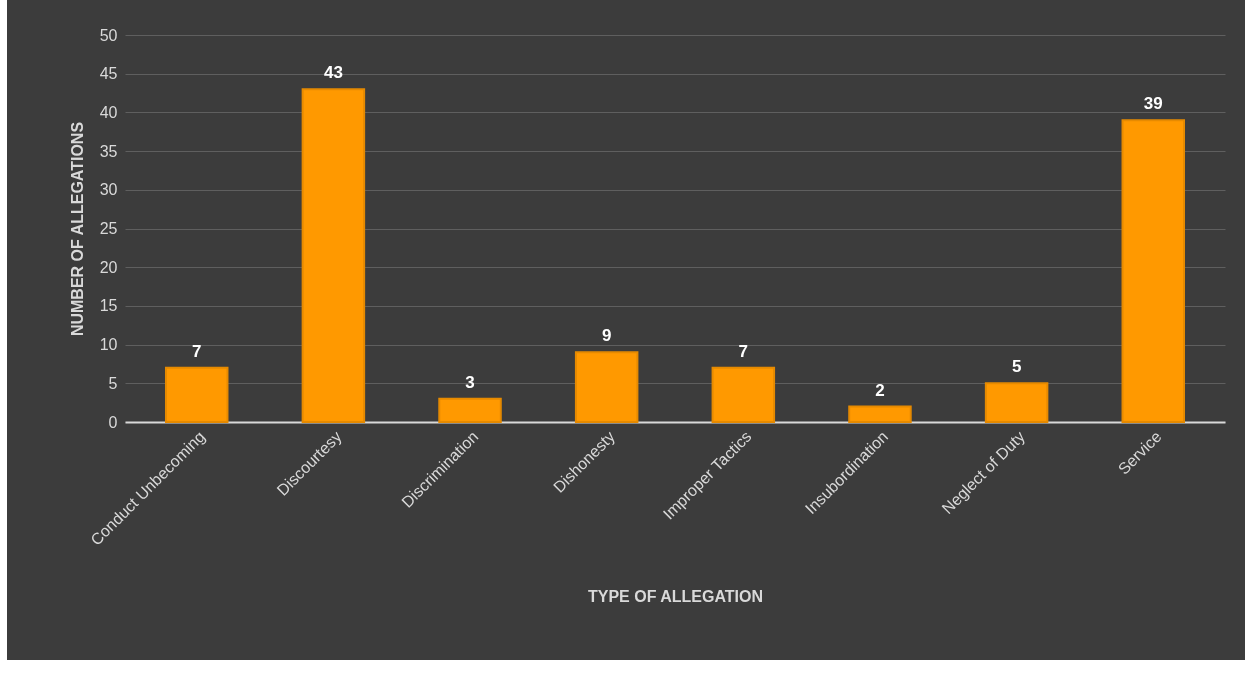 This screenshot has height=675, width=1253. Describe the element at coordinates (333, 73) in the screenshot. I see `data-label: 43` at that location.